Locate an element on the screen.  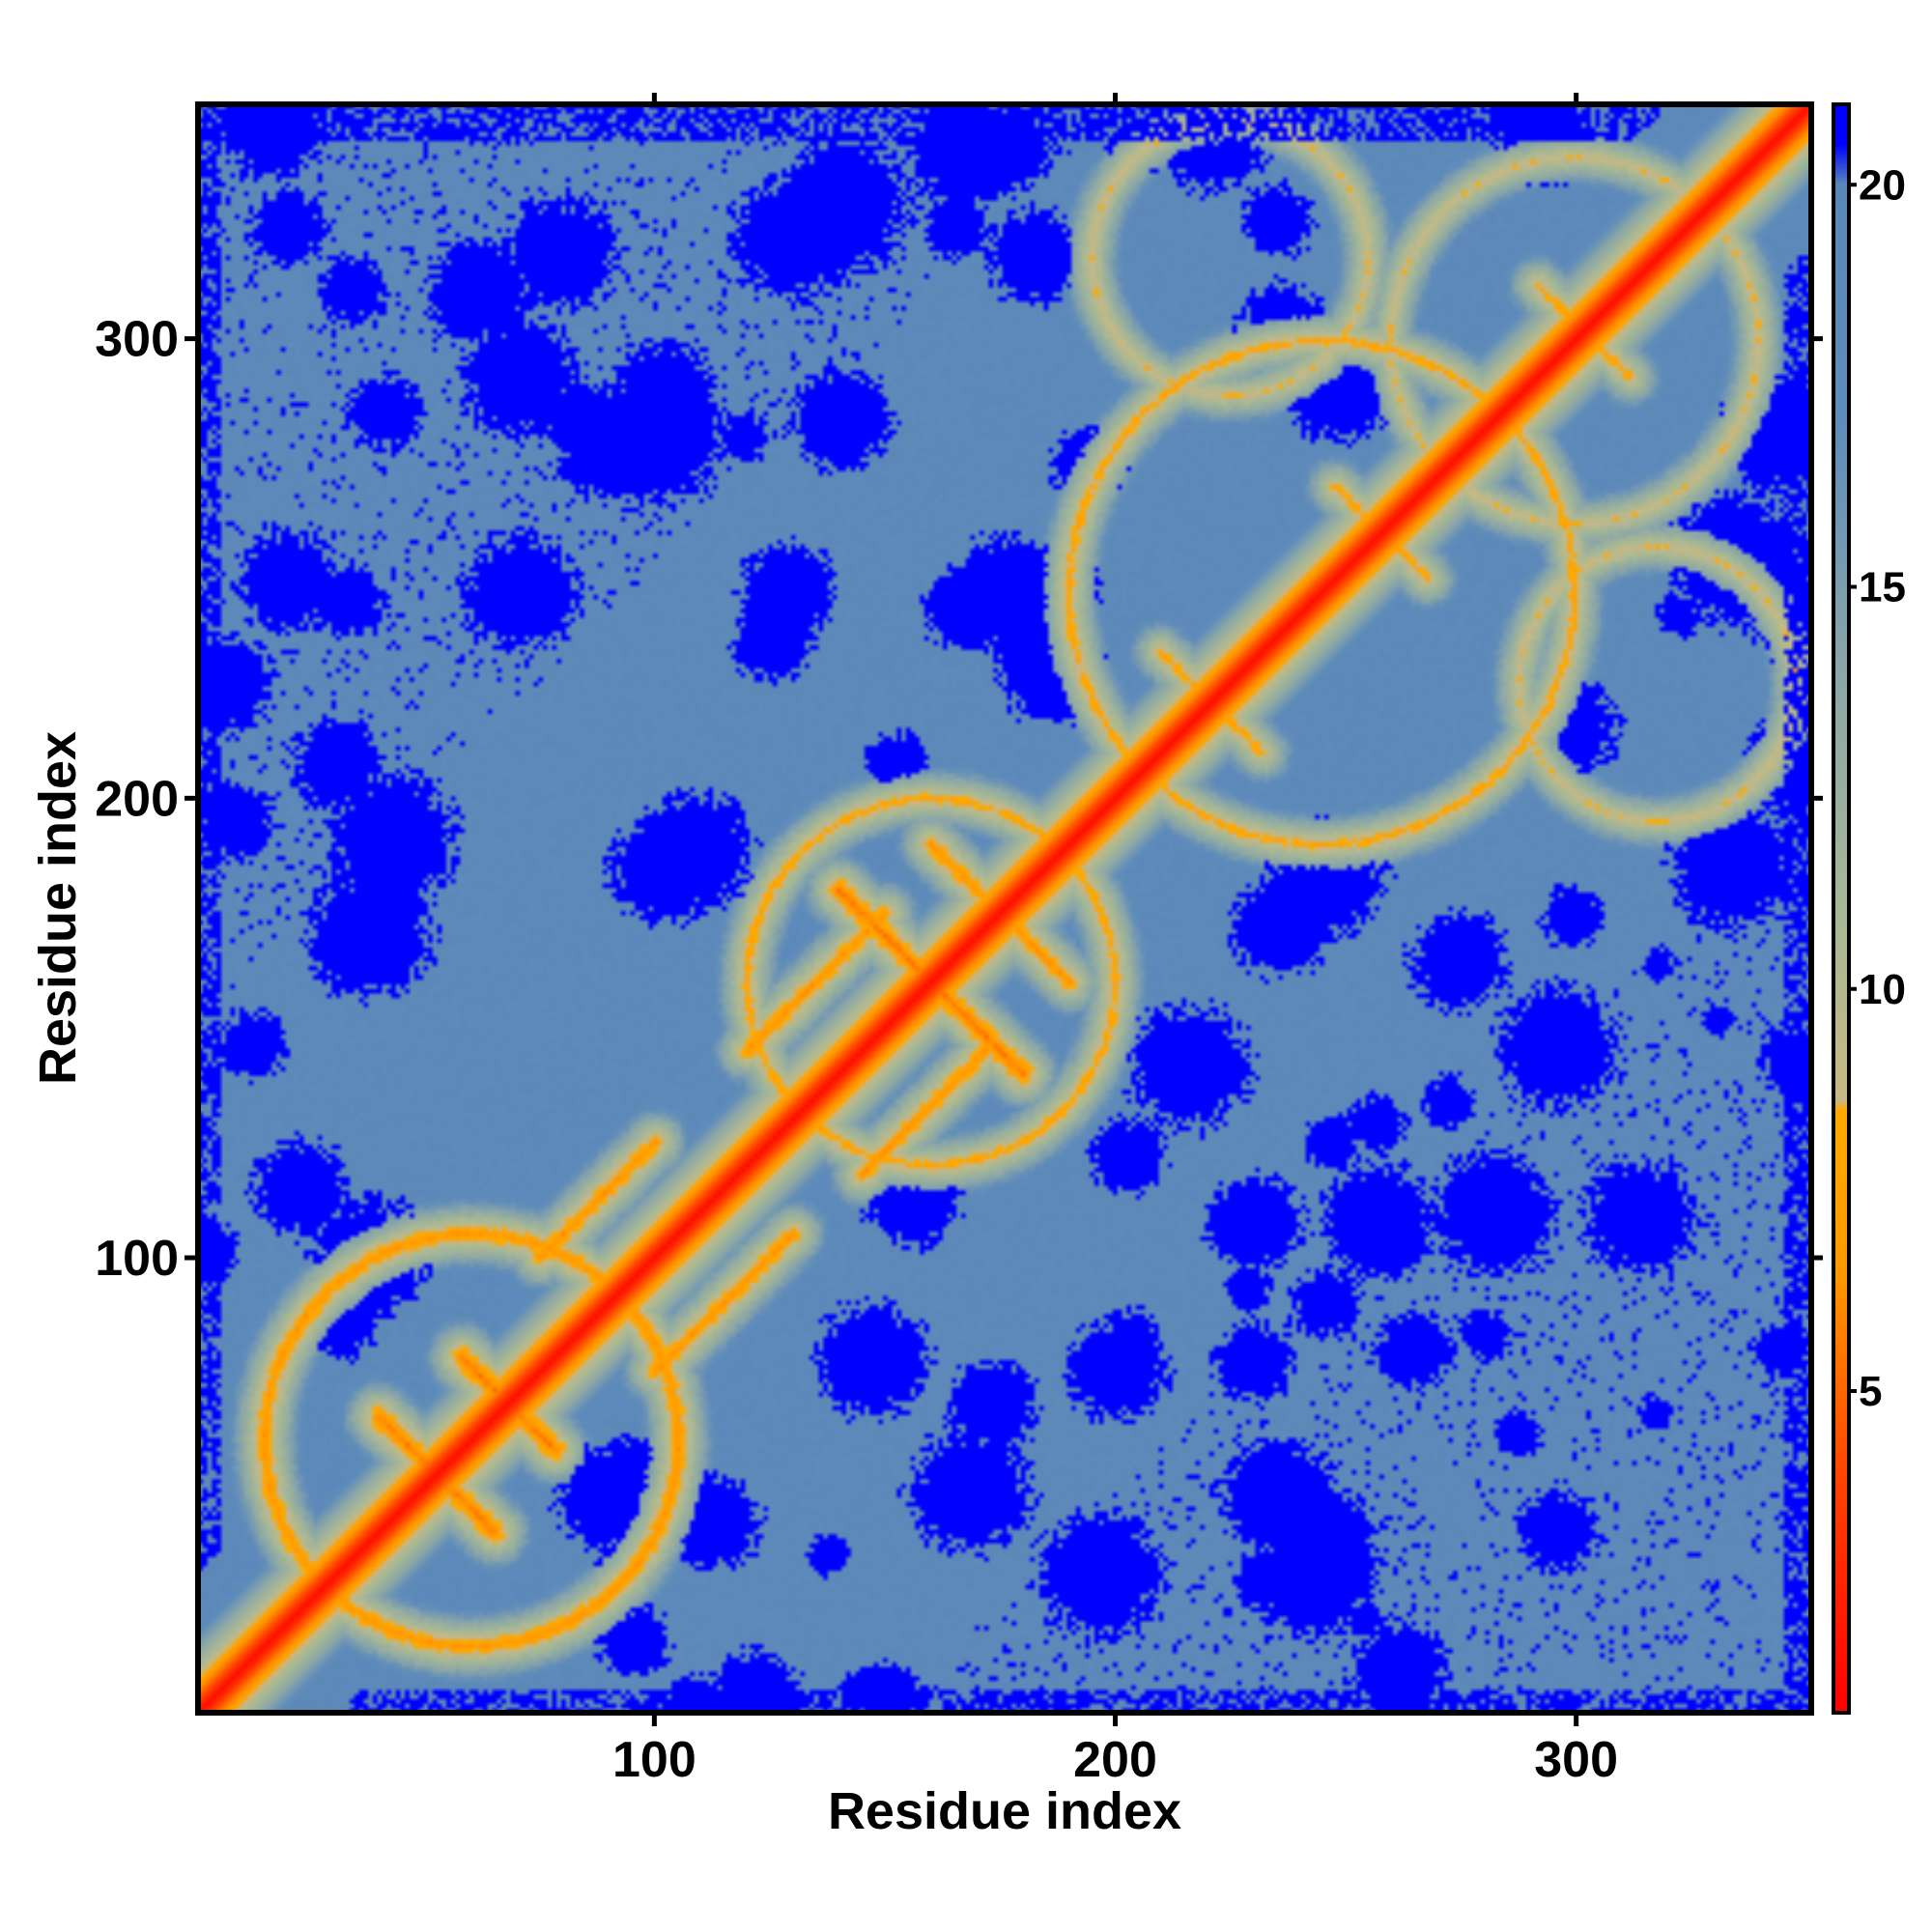
x-tick-label: 200 is located at coordinates (1115, 1760).